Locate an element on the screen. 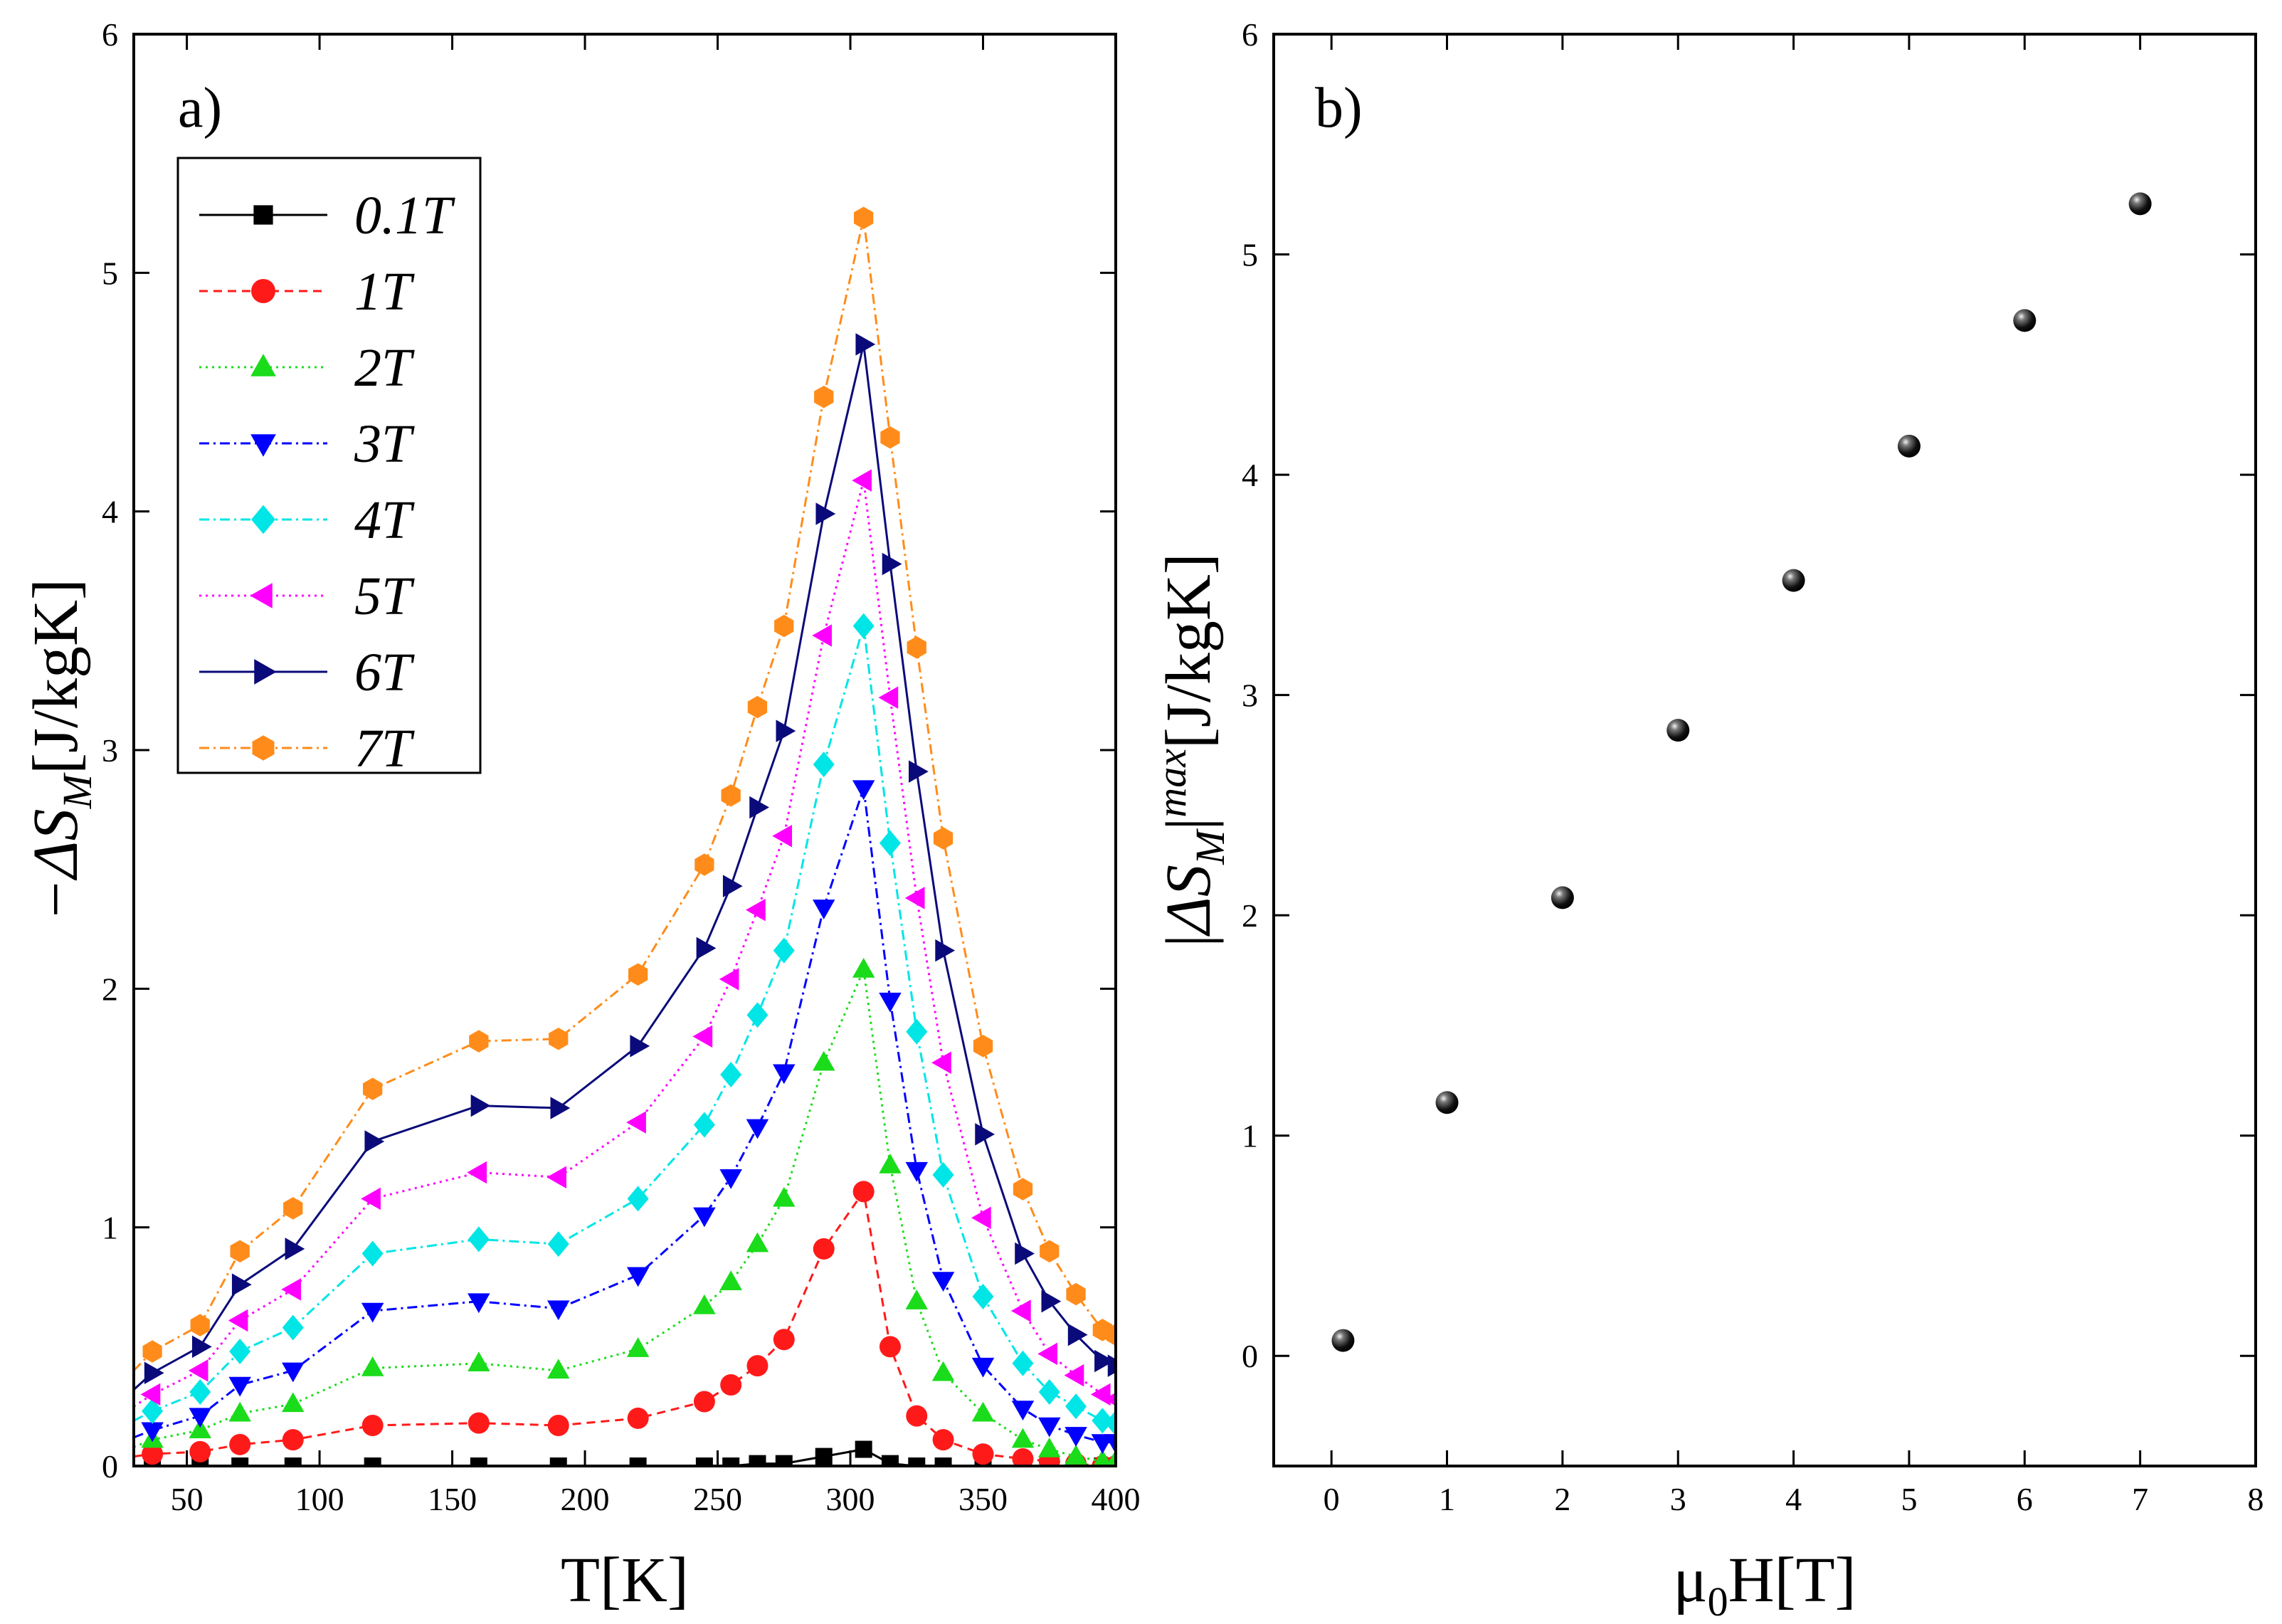  x-tick-label: 200 is located at coordinates (585, 1499).